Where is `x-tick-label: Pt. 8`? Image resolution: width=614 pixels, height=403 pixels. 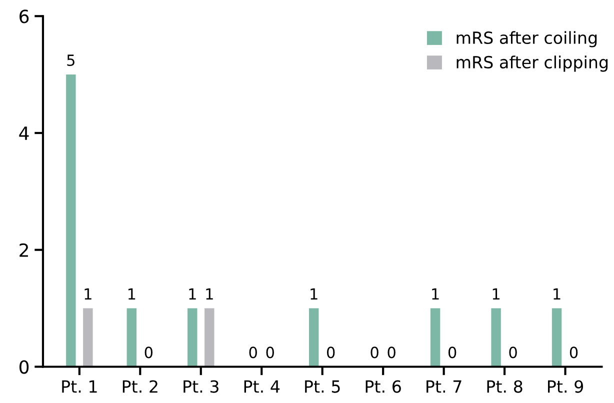 x-tick-label: Pt. 8 is located at coordinates (504, 386).